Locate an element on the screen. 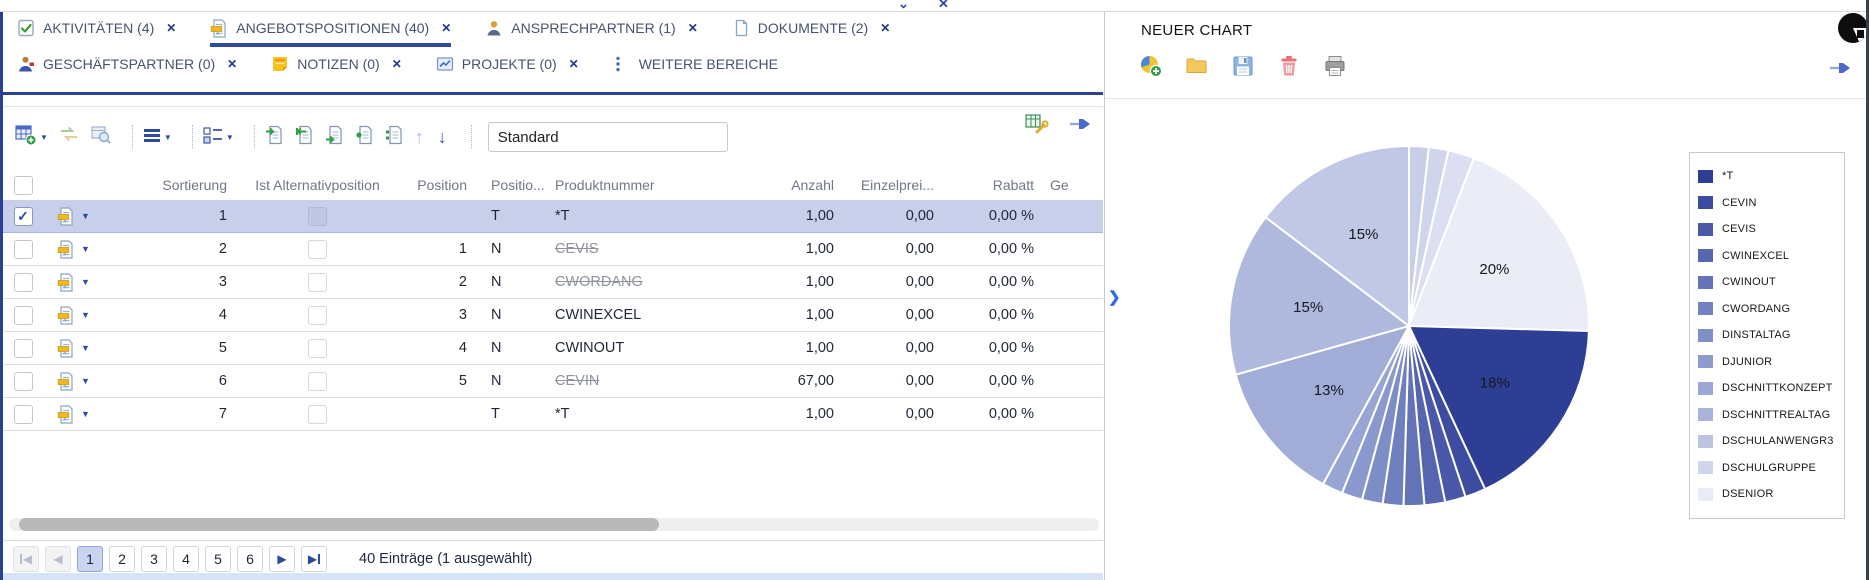 The width and height of the screenshot is (1869, 580). table-row: ▼ 6 5 N CEVIN 67,00 0,00 0,00 % is located at coordinates (553, 381).